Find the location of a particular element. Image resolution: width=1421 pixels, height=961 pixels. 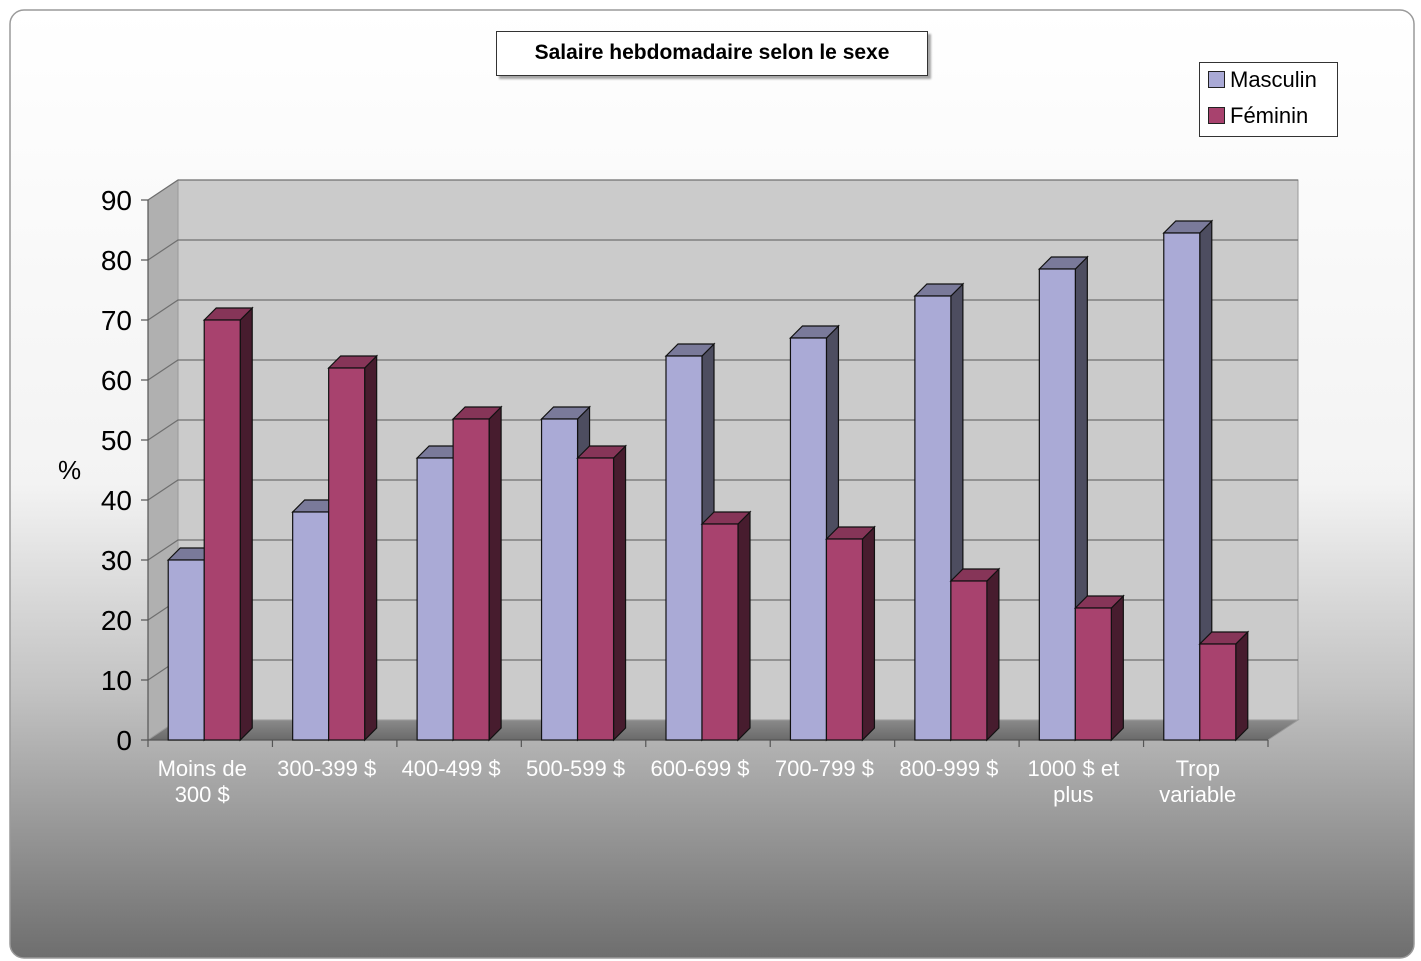

chart-title: Salaire hebdomadaire selon le sexe is located at coordinates (712, 52).